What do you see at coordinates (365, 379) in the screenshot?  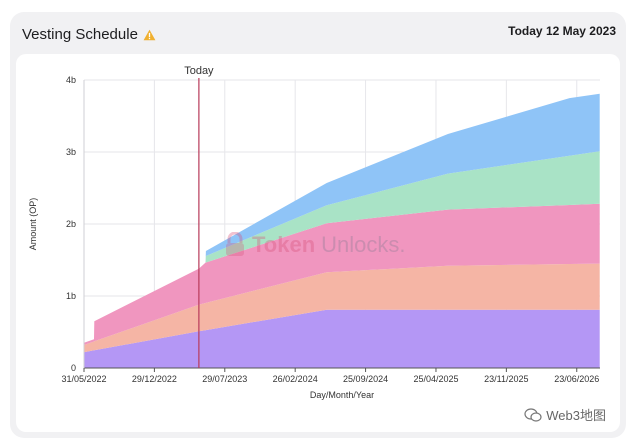 I see `x-tick-label: 25/09/2024` at bounding box center [365, 379].